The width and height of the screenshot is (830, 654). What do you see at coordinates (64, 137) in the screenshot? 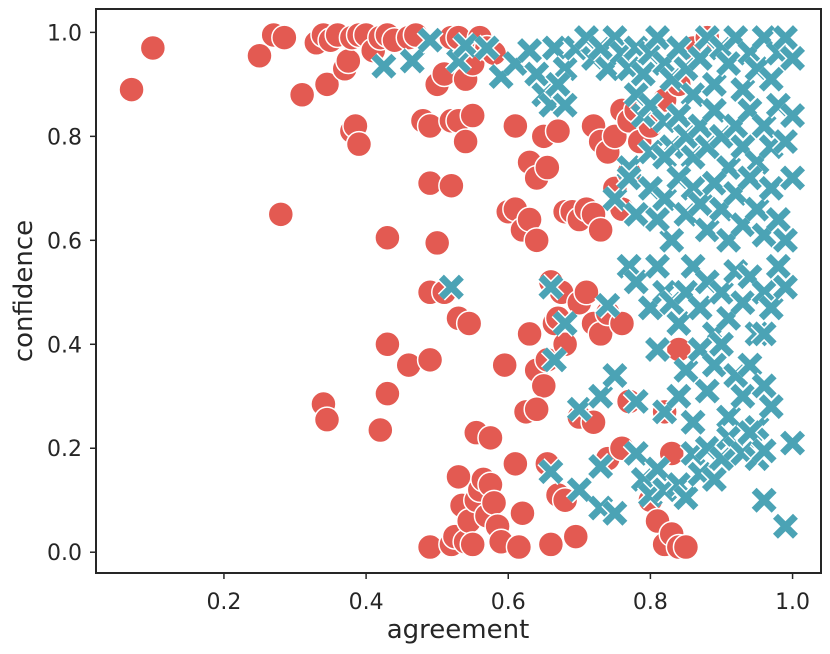
I see `y-tick-label: 0.8` at bounding box center [64, 137].